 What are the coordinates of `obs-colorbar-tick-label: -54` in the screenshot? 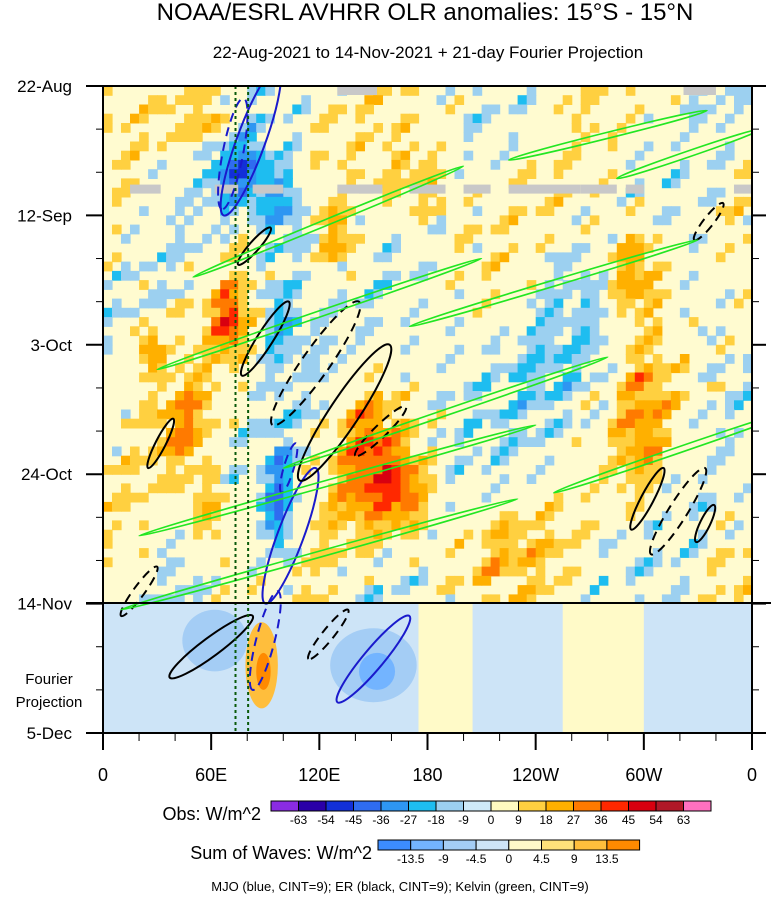 It's located at (326, 820).